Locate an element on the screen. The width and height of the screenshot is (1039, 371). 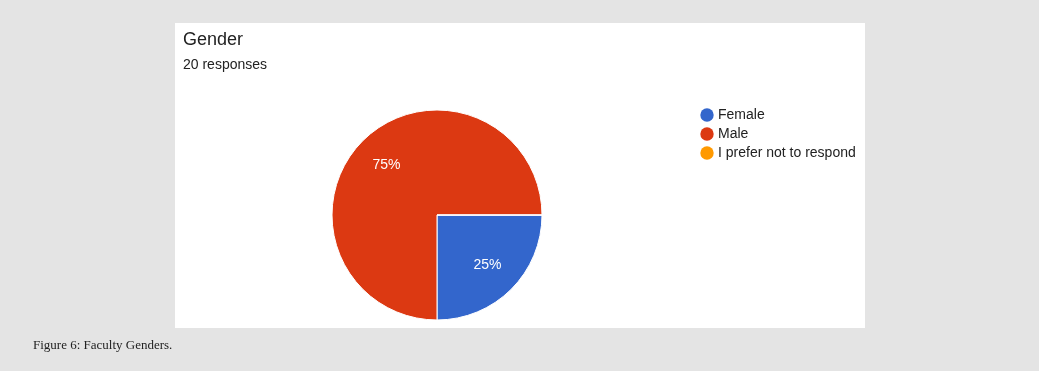
data-label: 75% is located at coordinates (386, 163).